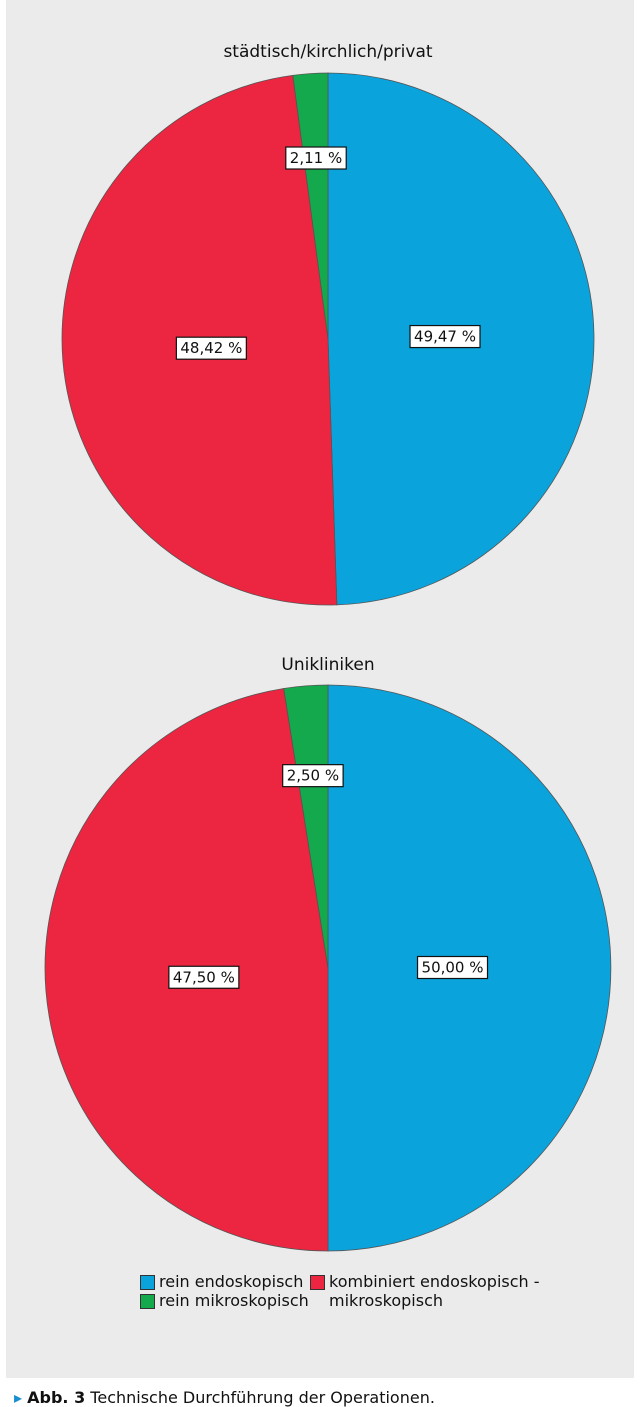  What do you see at coordinates (327, 665) in the screenshot?
I see `chart-title: Unikliniken` at bounding box center [327, 665].